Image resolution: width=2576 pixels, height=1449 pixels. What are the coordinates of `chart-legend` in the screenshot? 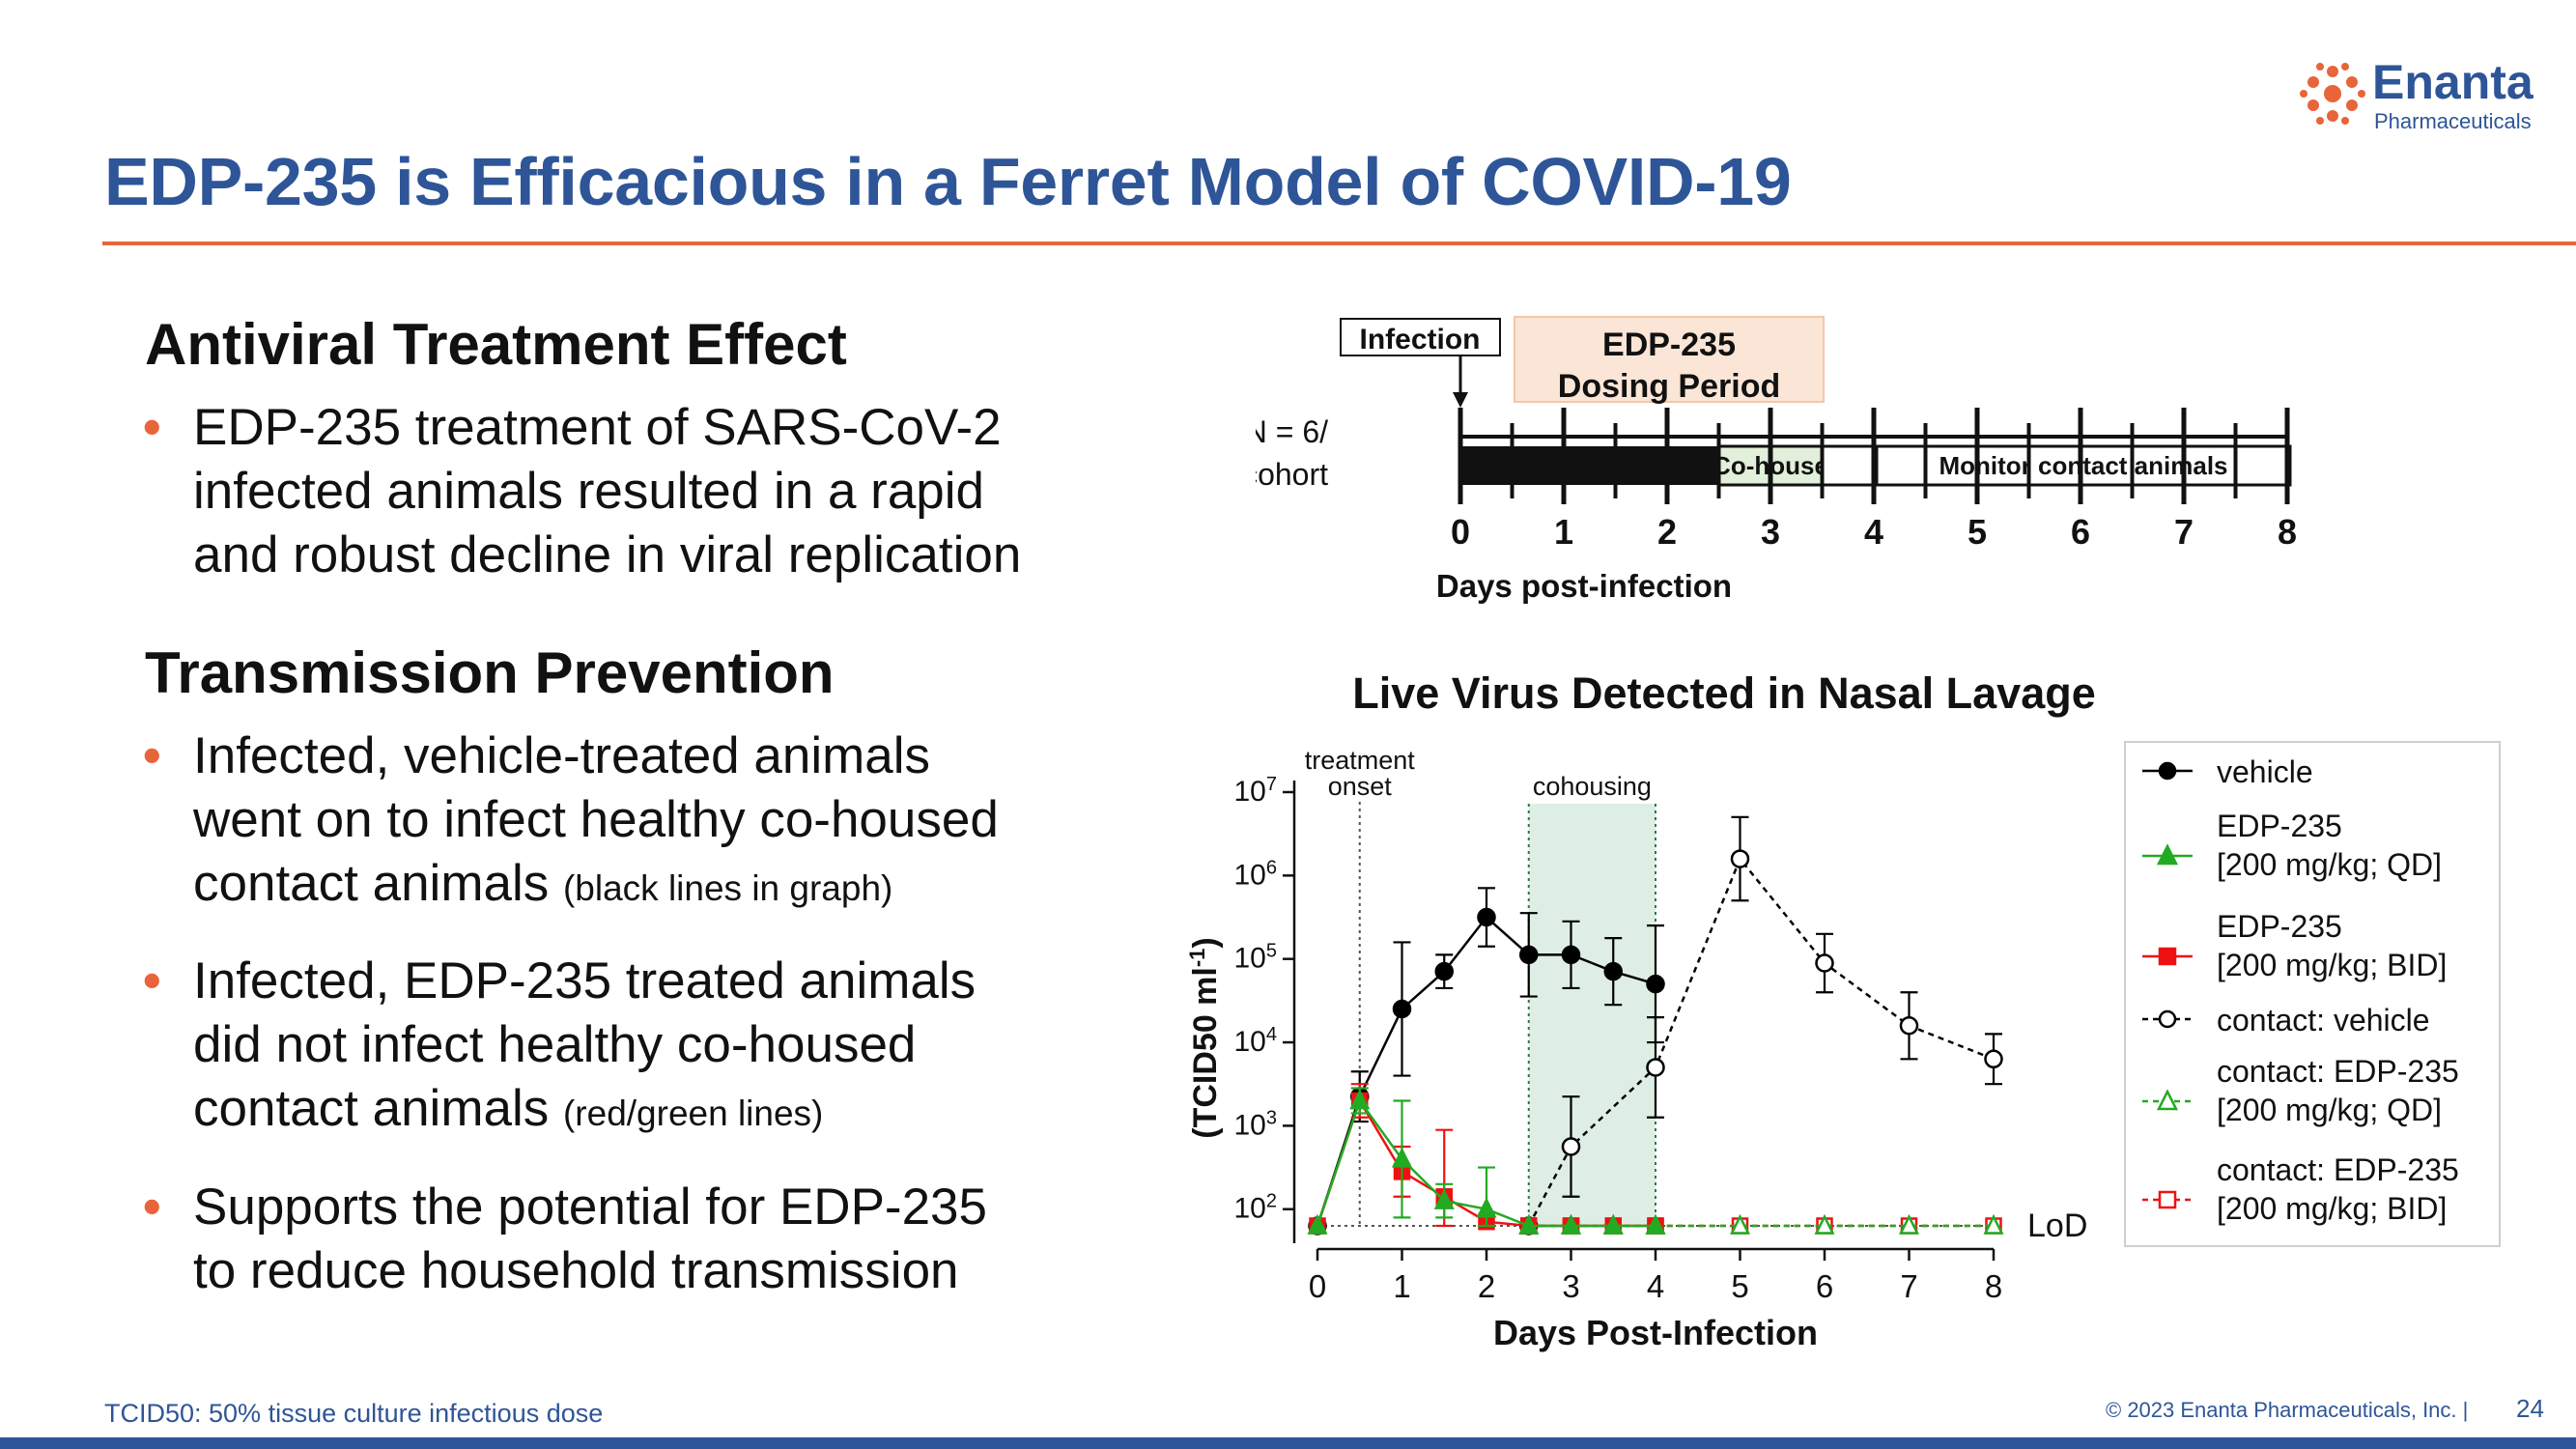 It's located at (2312, 994).